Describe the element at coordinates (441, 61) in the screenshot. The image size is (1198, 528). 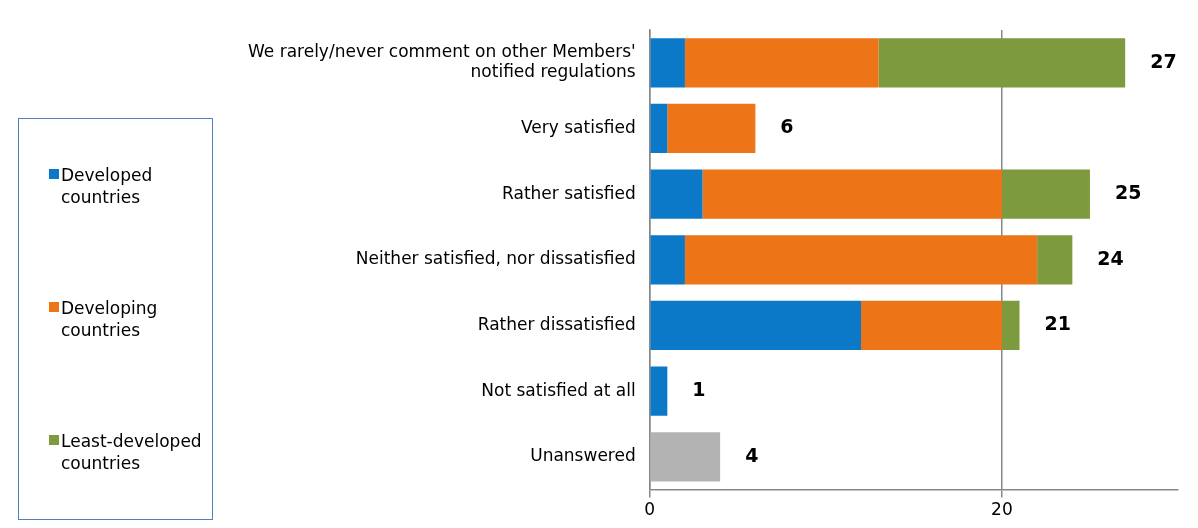
I see `y-tick-label: We rarely/never comment on other Members' notified regulations` at that location.